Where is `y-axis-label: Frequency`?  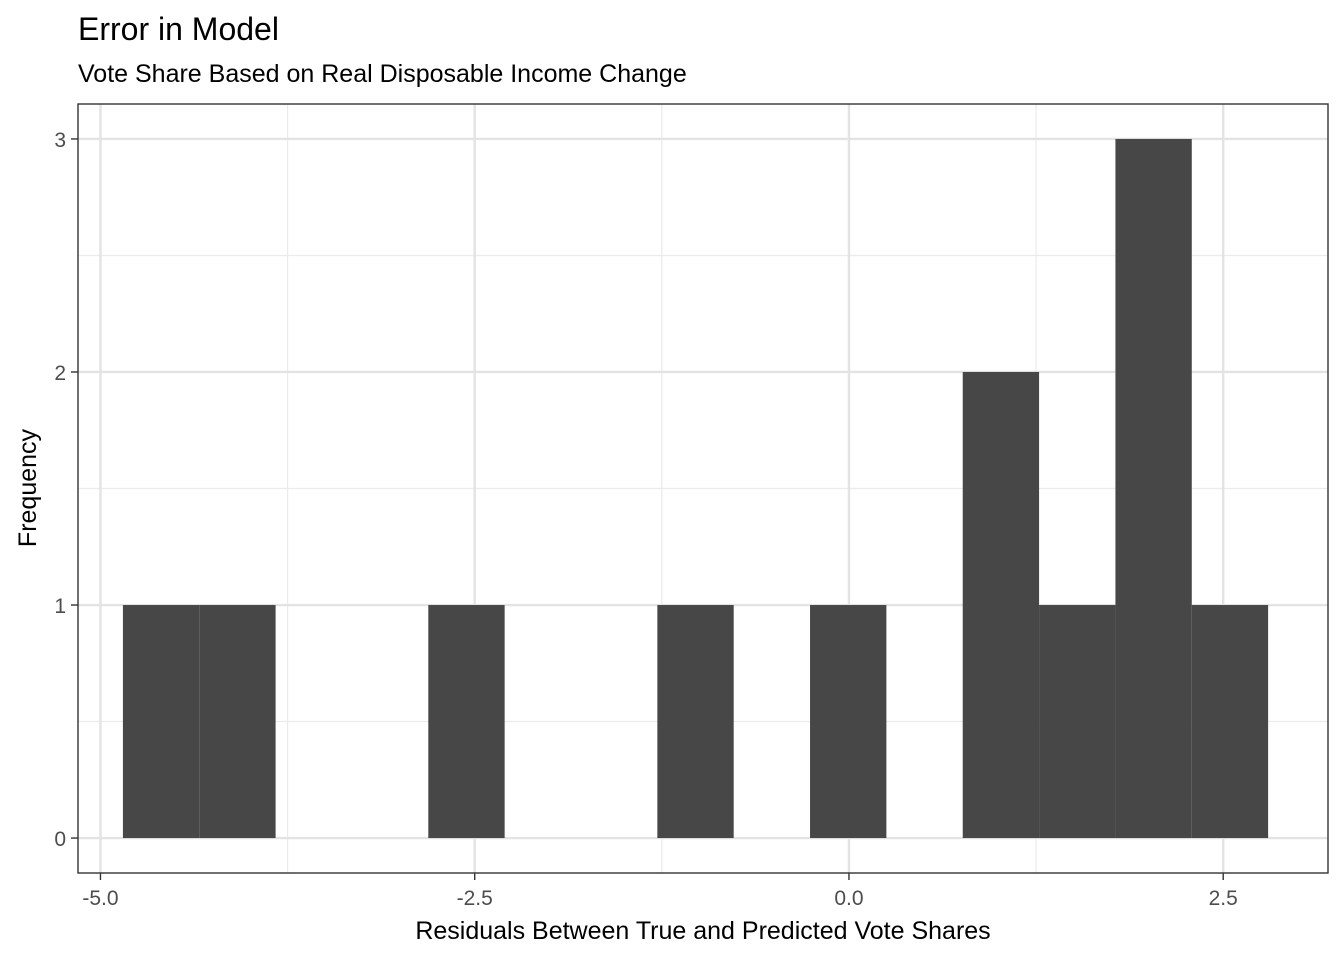
y-axis-label: Frequency is located at coordinates (28, 487).